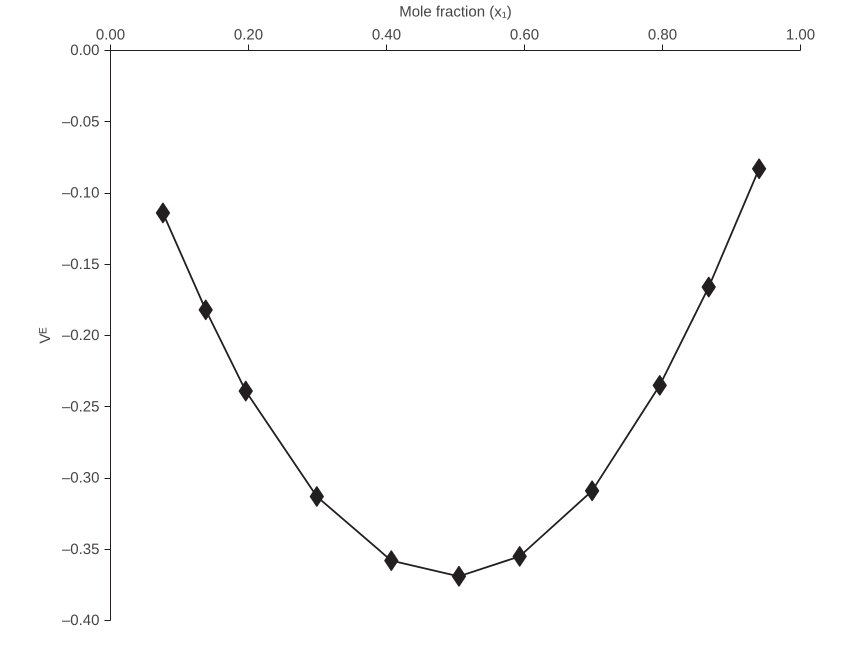 The width and height of the screenshot is (845, 646). What do you see at coordinates (81, 193) in the screenshot?
I see `y-tick-label: –0.10` at bounding box center [81, 193].